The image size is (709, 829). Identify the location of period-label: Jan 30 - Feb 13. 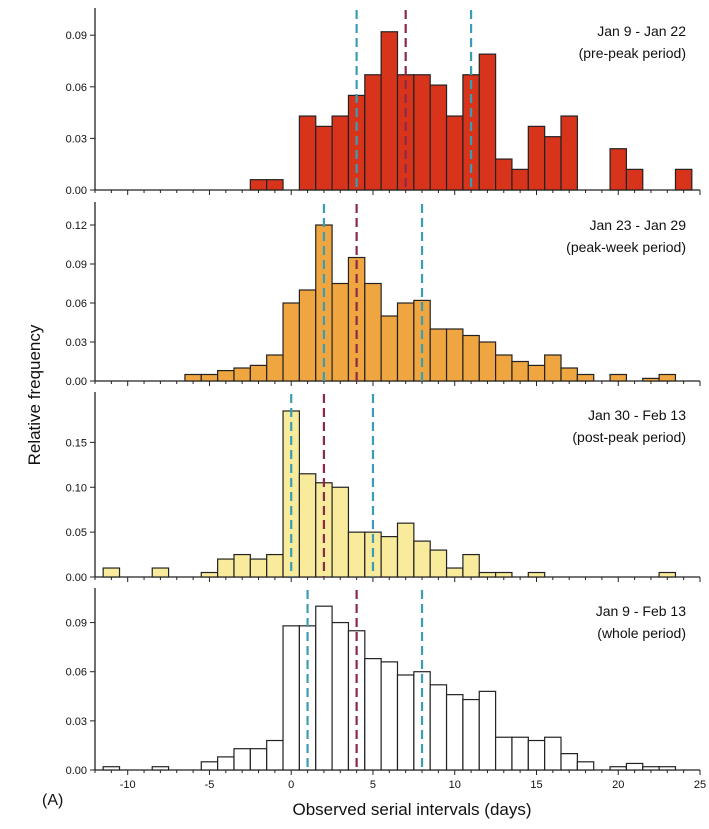
(637, 415).